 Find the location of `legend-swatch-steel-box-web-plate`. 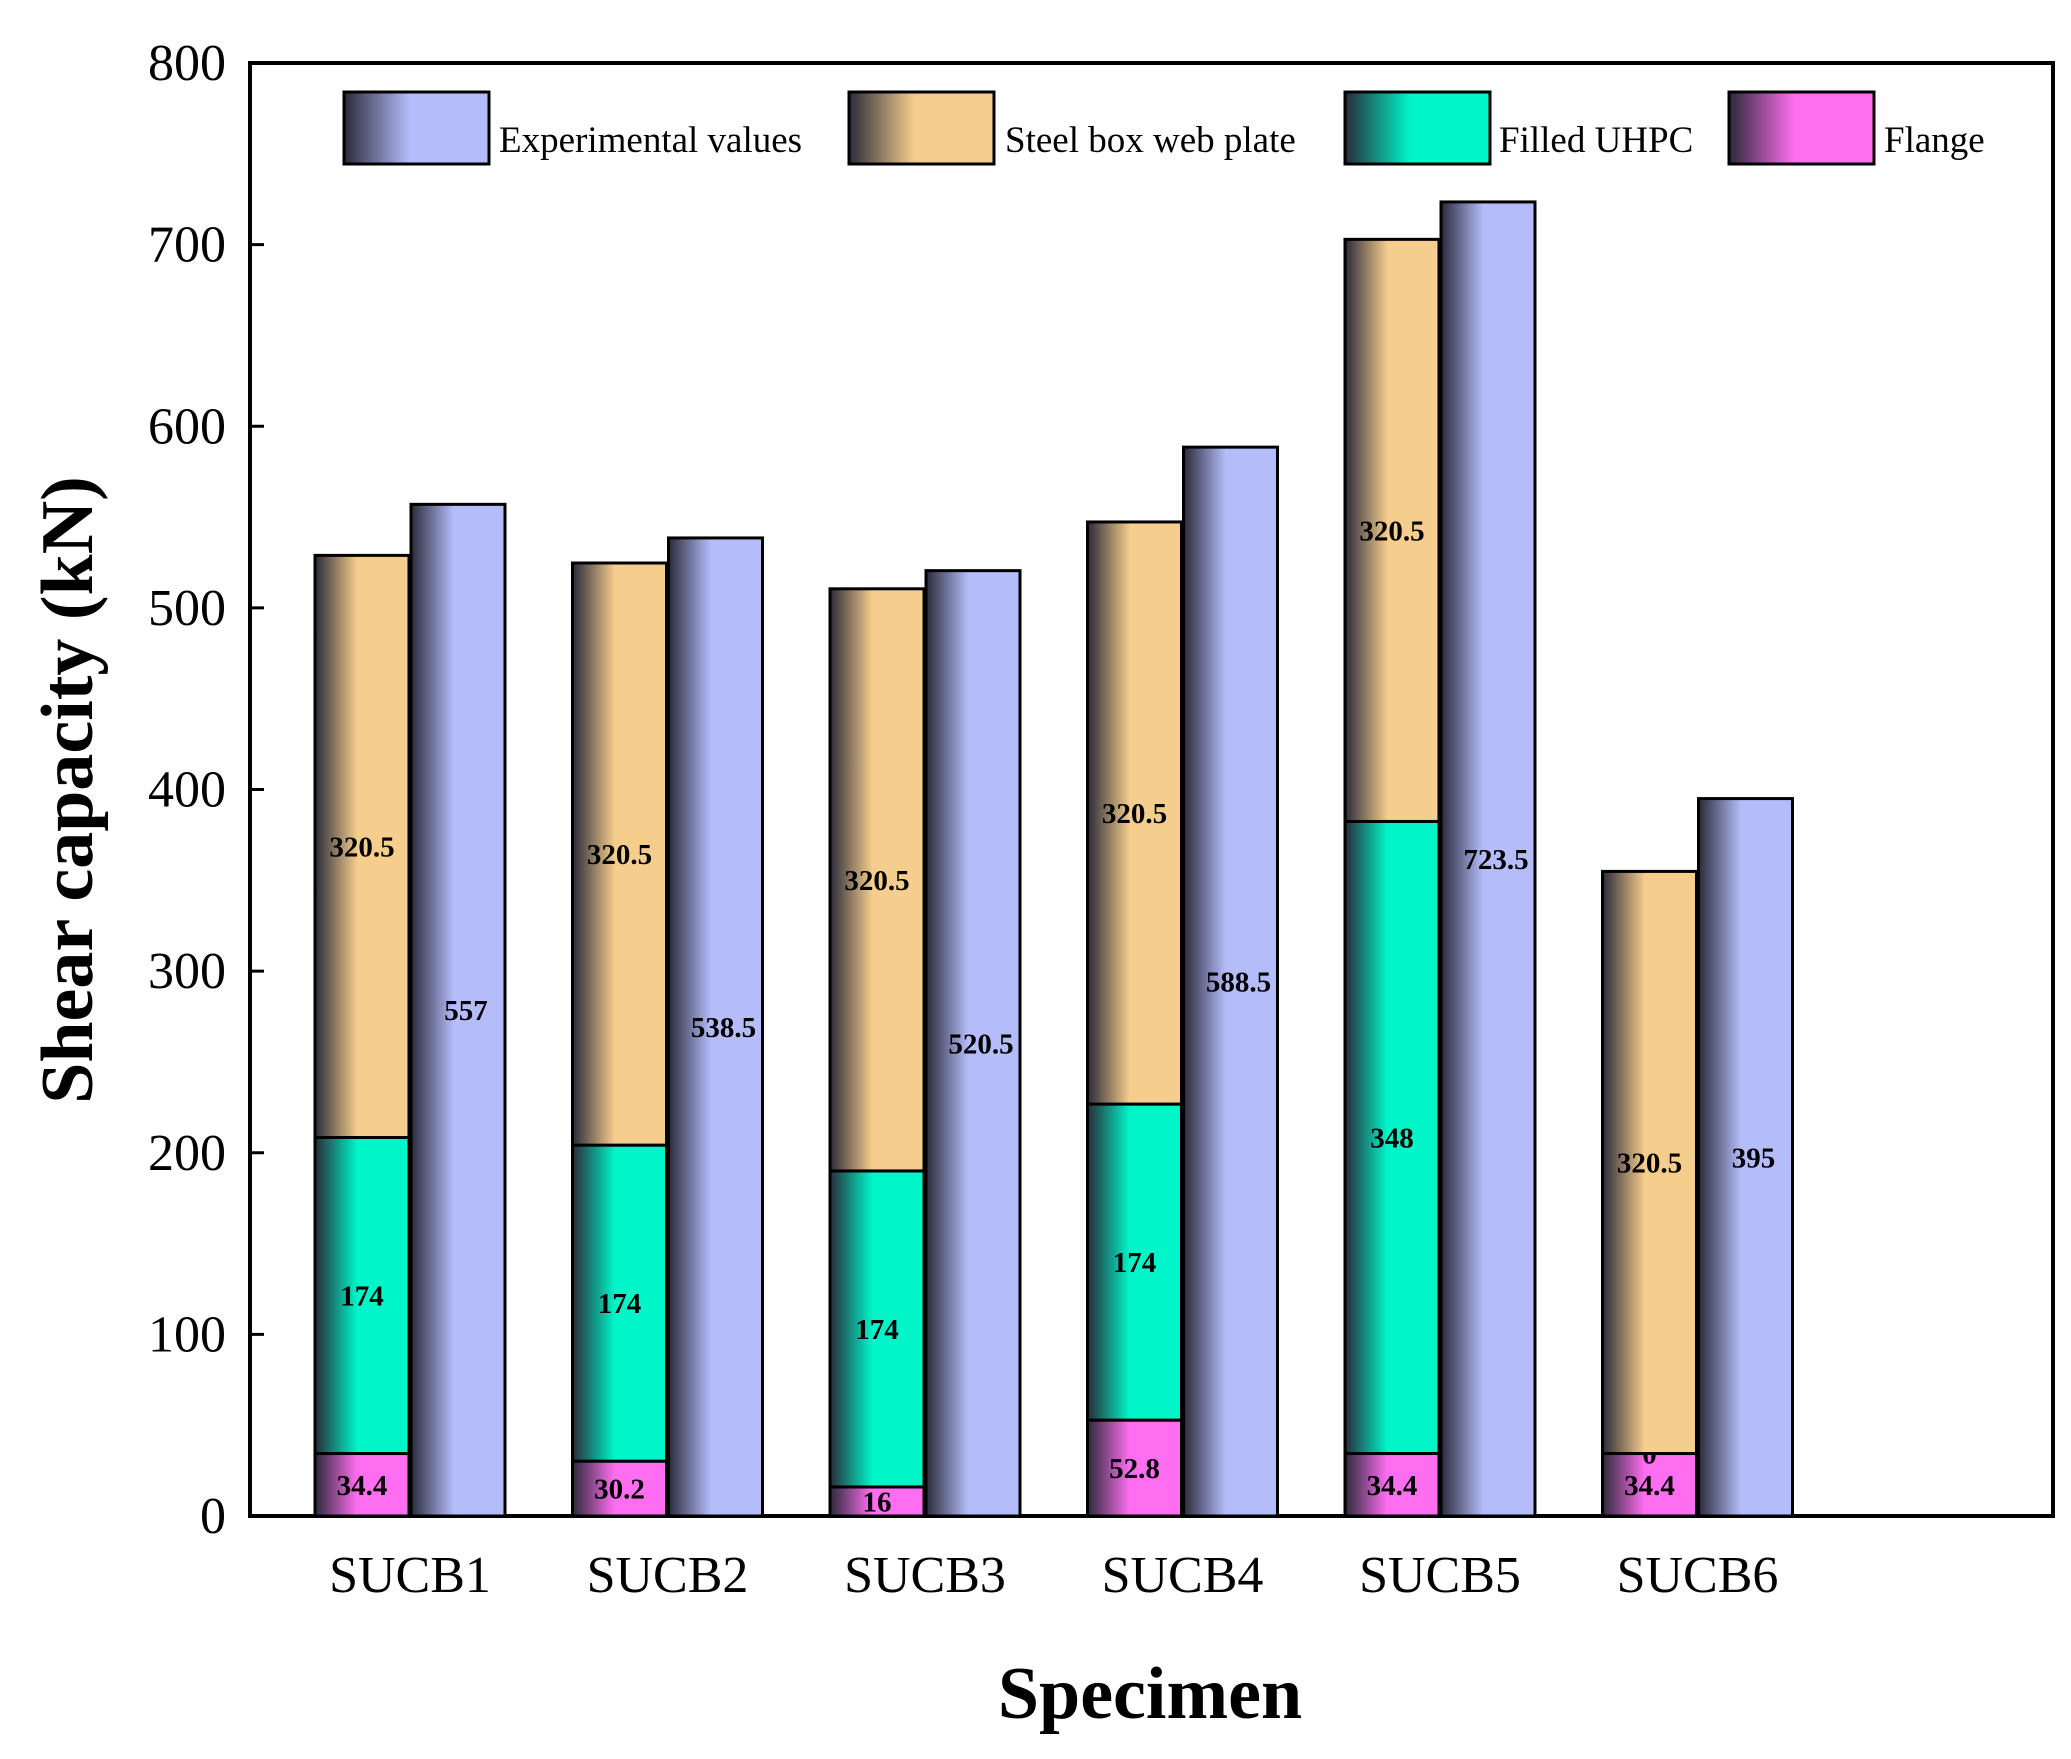

legend-swatch-steel-box-web-plate is located at coordinates (921, 128).